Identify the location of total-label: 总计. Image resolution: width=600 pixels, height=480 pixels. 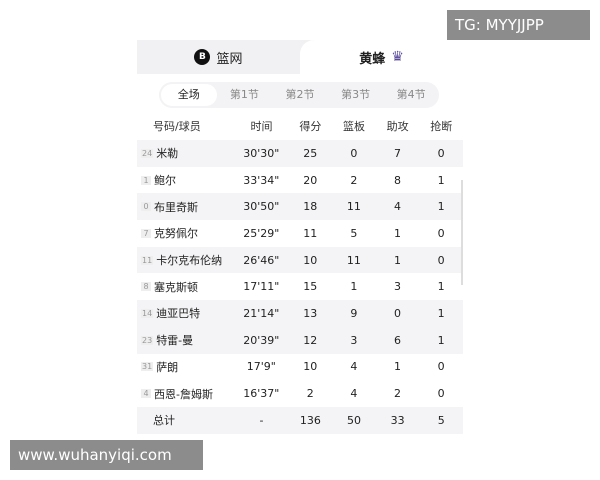
(164, 421).